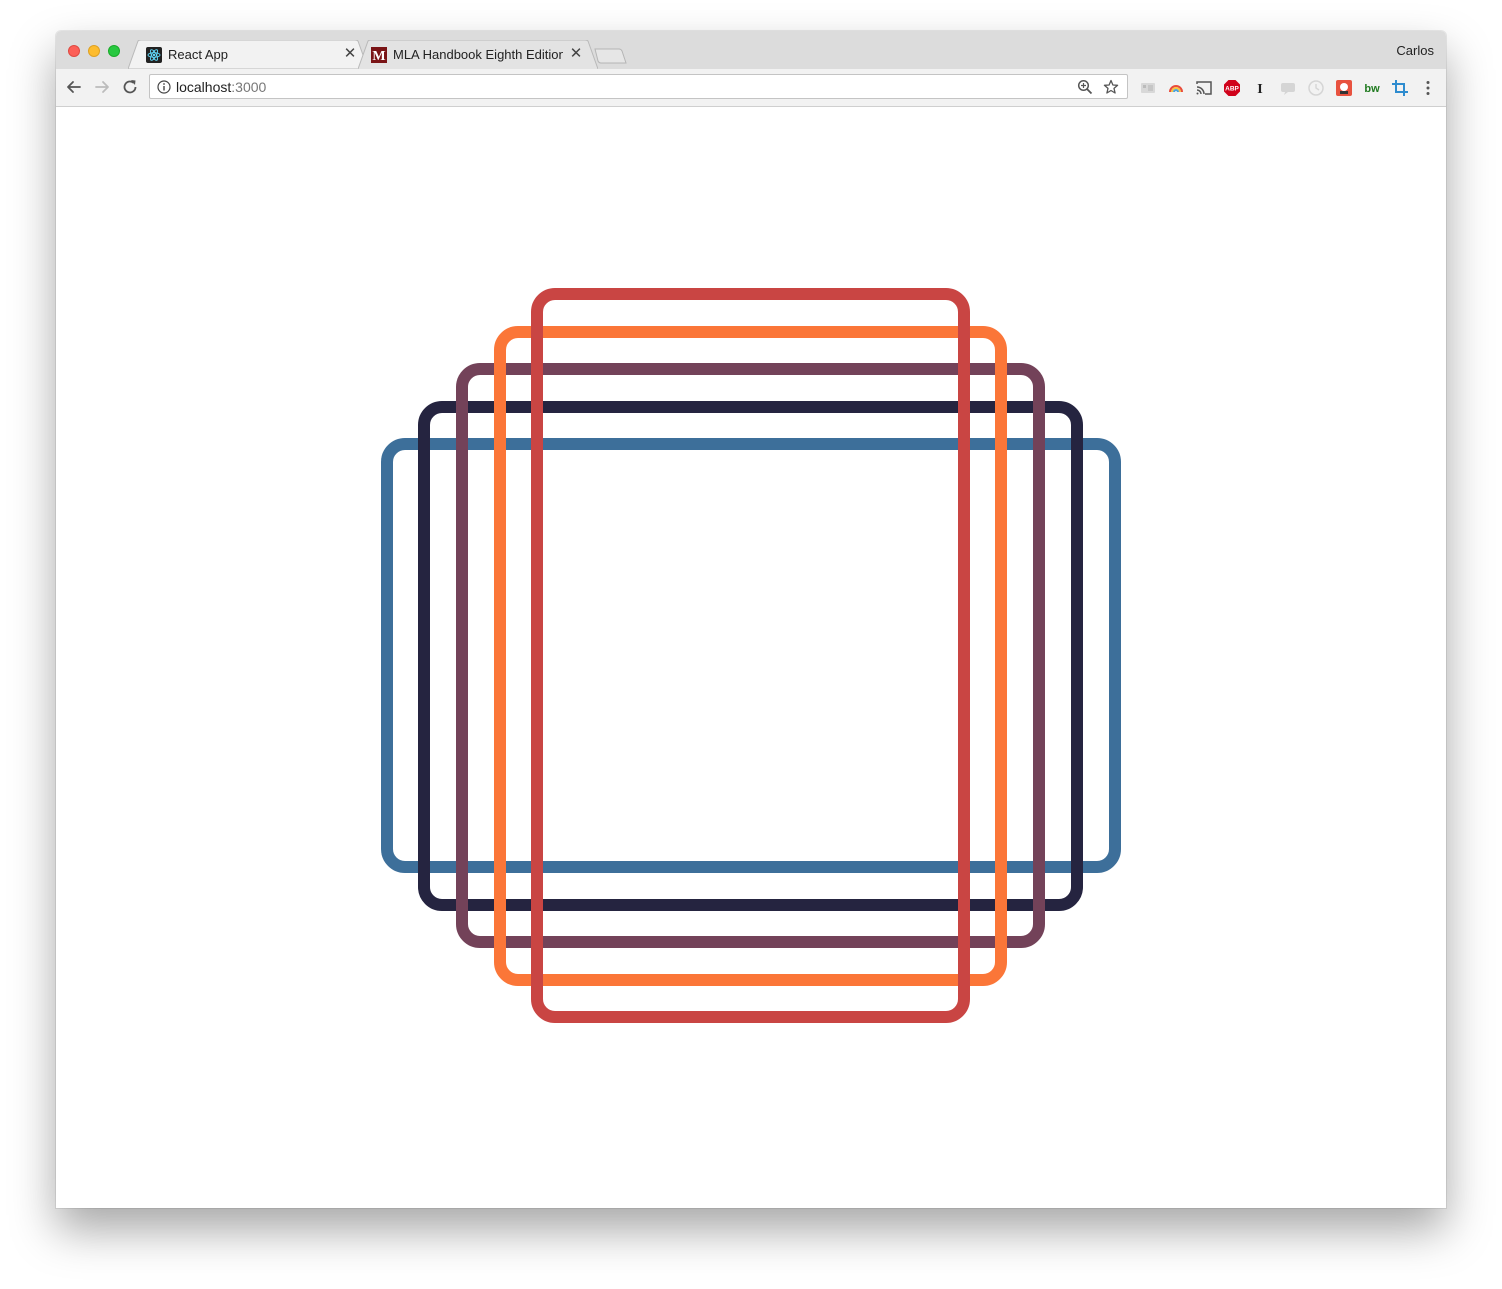 This screenshot has height=1289, width=1502. Describe the element at coordinates (1204, 88) in the screenshot. I see `cast-icon` at that location.